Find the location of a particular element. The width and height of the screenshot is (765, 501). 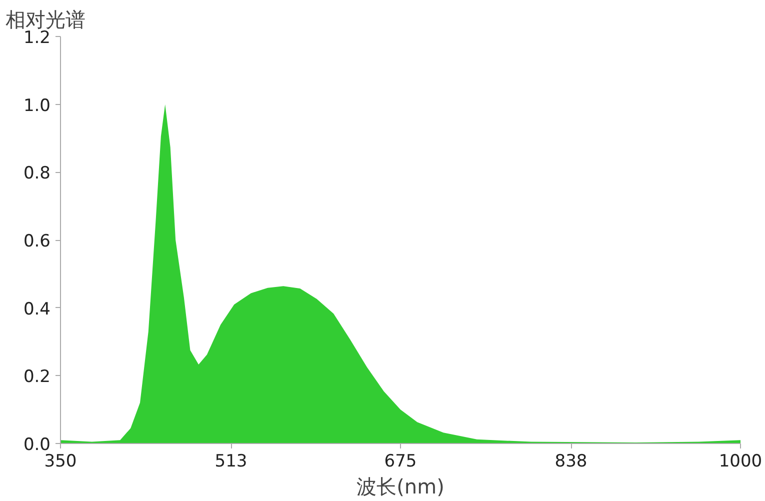

x-tick-label: 838 is located at coordinates (571, 462).